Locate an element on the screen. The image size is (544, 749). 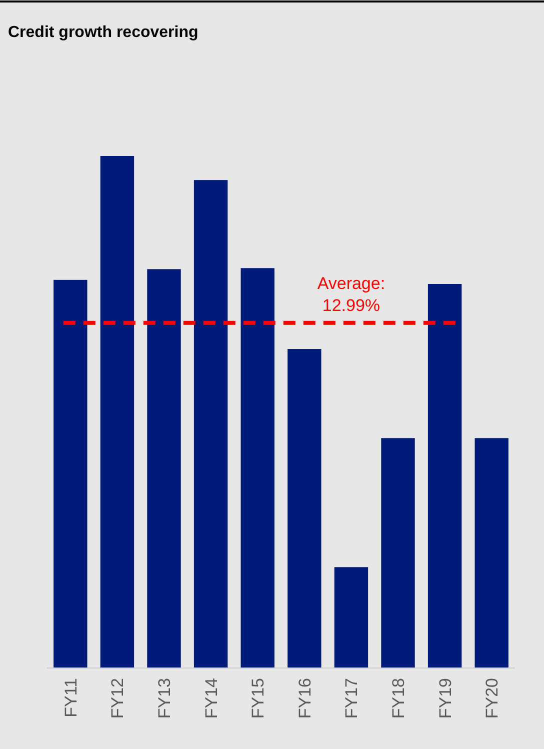
annotation: Average: 12.99% is located at coordinates (351, 294).